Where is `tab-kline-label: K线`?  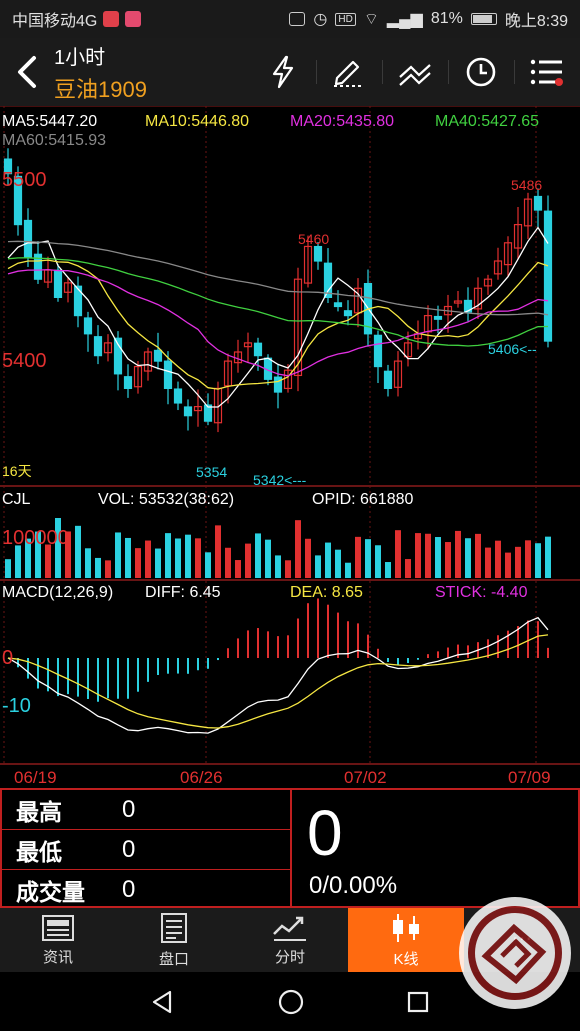
tab-kline-label: K线 is located at coordinates (406, 959).